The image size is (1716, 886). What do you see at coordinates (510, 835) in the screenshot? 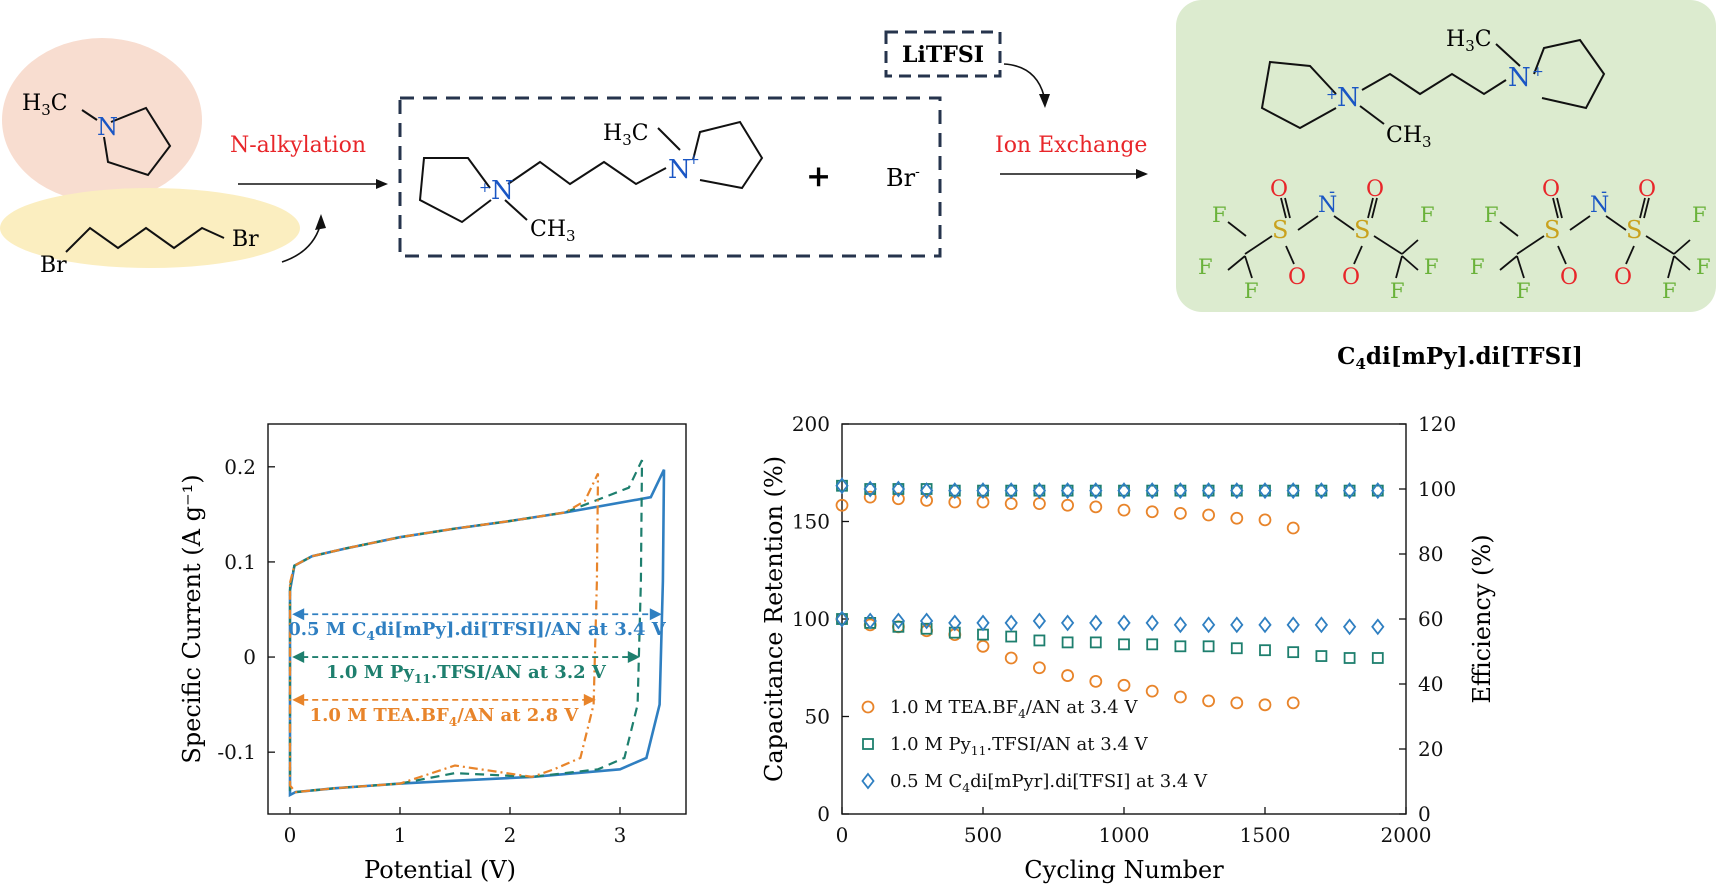
I see `cv-xtick-label: 2` at bounding box center [510, 835].